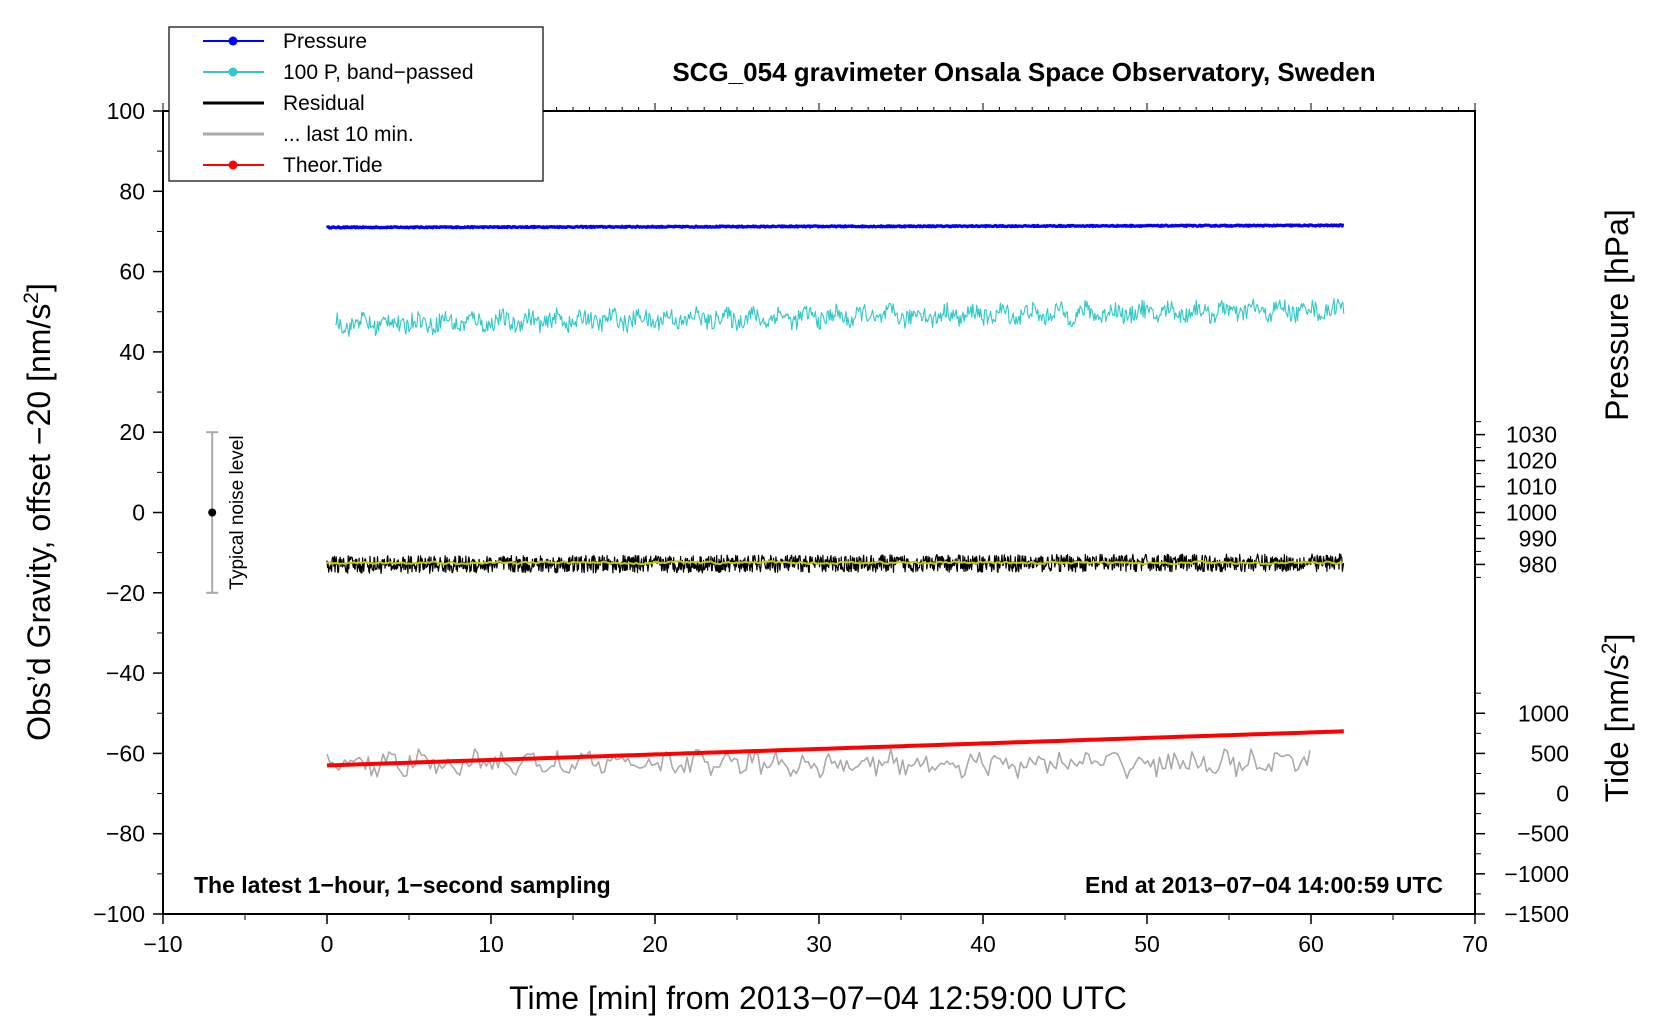  What do you see at coordinates (1536, 914) in the screenshot?
I see `tide-tick-label: −1500` at bounding box center [1536, 914].